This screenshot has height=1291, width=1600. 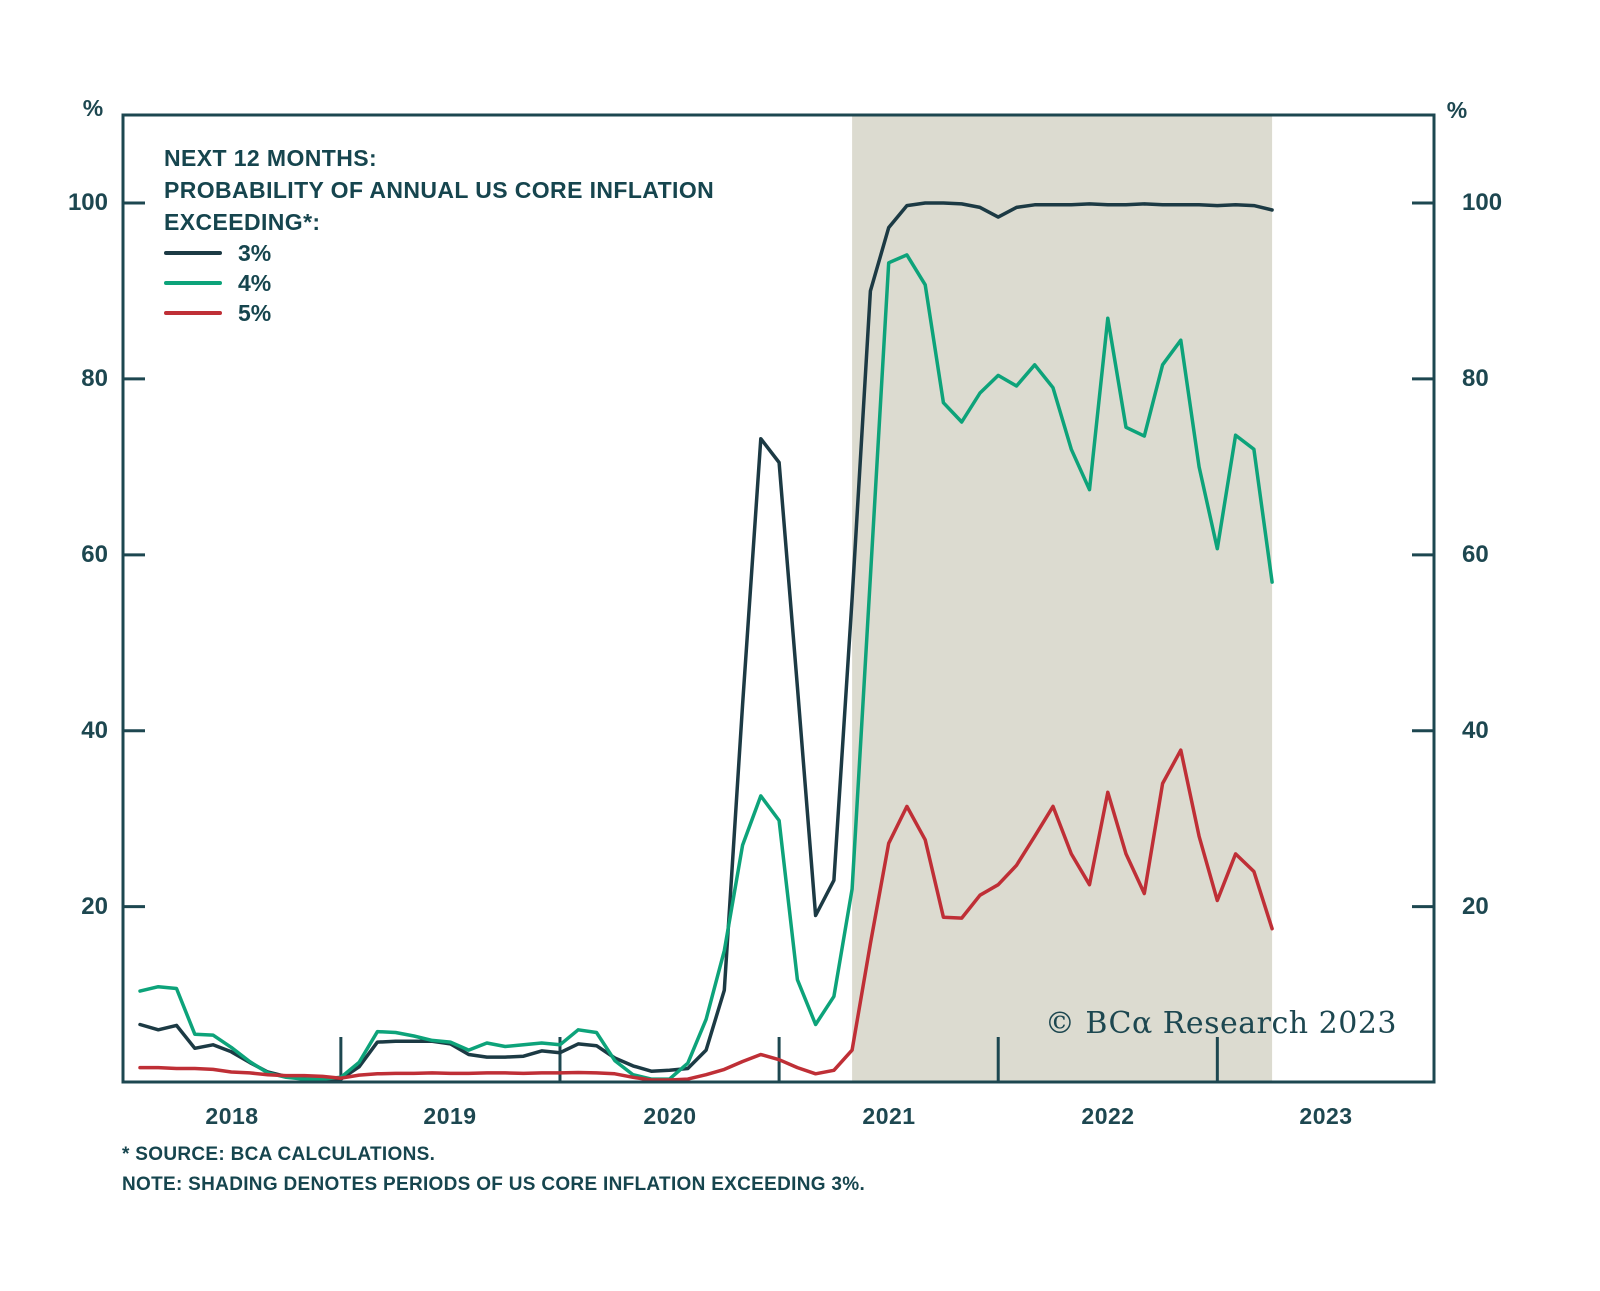 I want to click on chart-title-line3: EXCEEDING*:, so click(x=242, y=222).